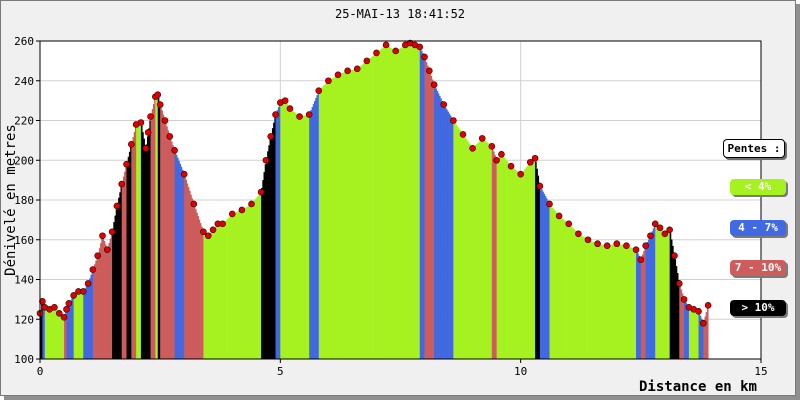 This screenshot has height=400, width=800. What do you see at coordinates (758, 228) in the screenshot?
I see `legend-item: 4 - 7%` at bounding box center [758, 228].